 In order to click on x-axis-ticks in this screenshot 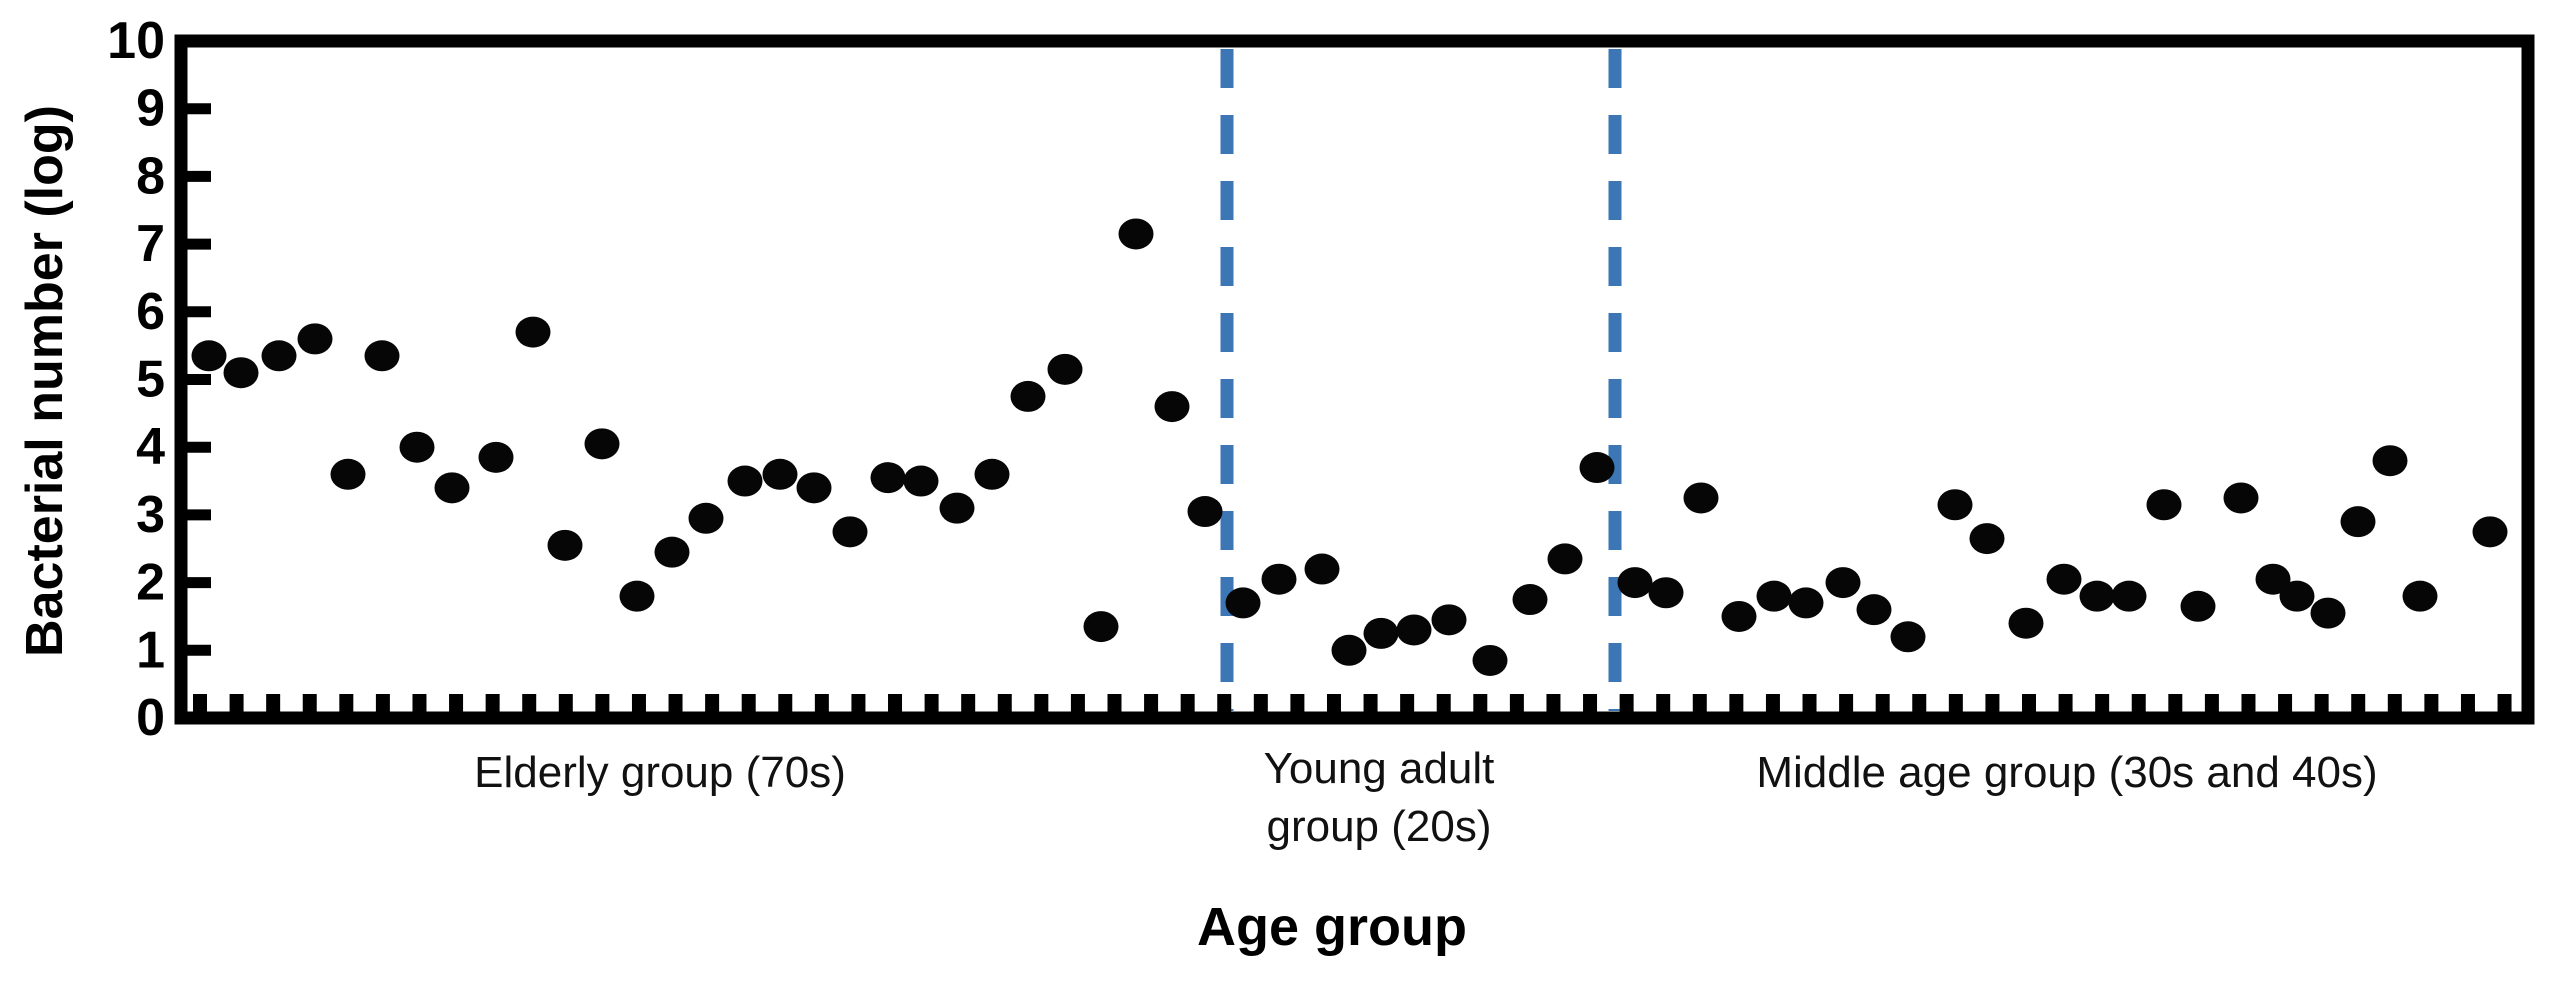, I will do `click(1352, 703)`.